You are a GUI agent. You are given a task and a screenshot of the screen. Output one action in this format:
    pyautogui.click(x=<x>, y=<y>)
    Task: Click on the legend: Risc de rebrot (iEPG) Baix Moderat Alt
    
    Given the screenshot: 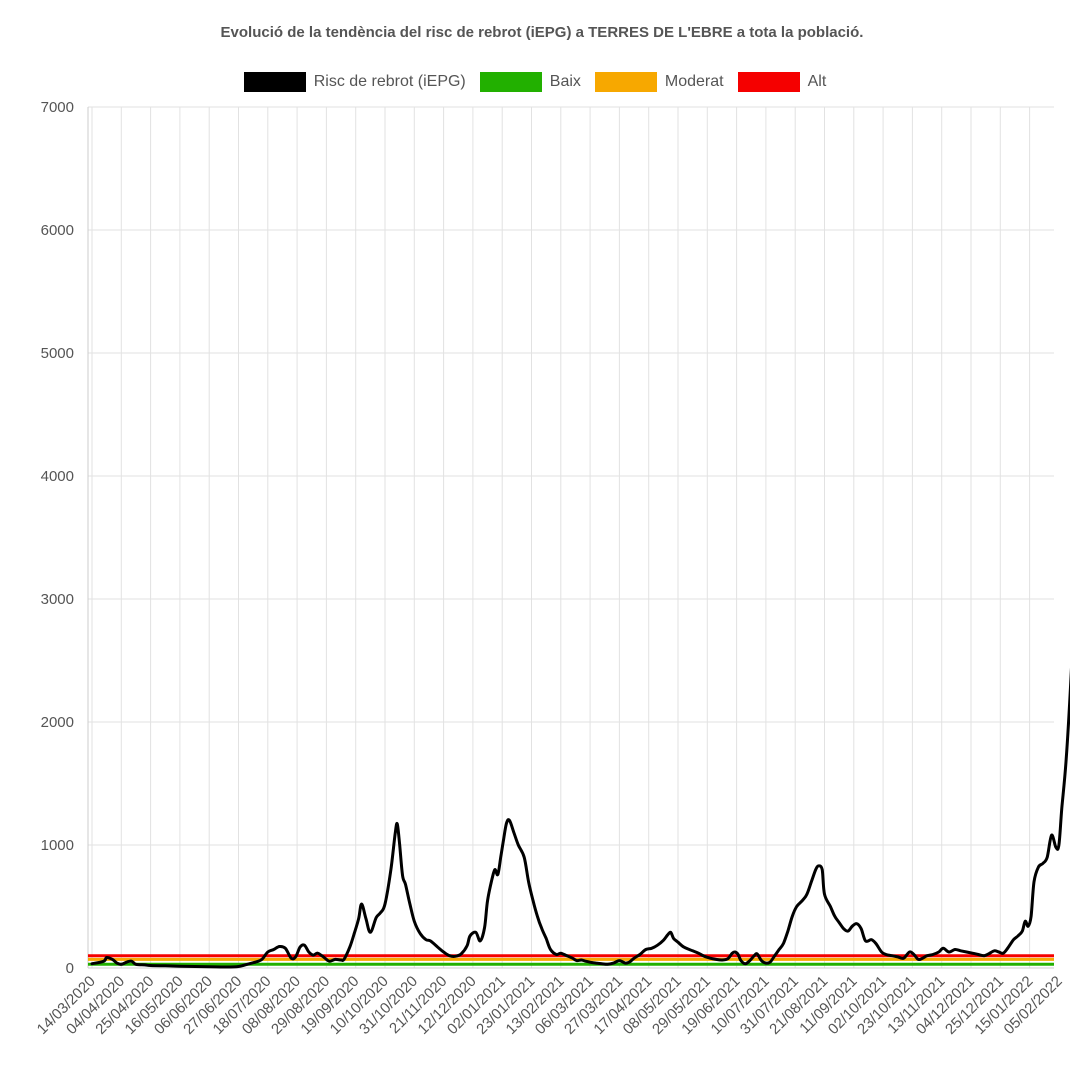 What is the action you would take?
    pyautogui.click(x=535, y=82)
    